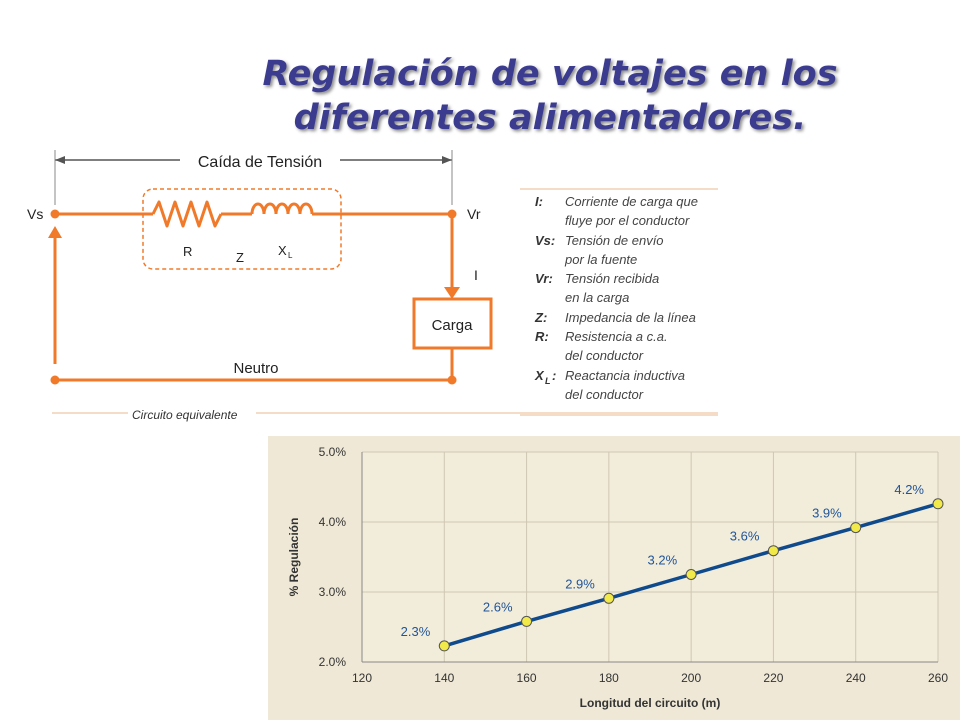  What do you see at coordinates (600, 259) in the screenshot?
I see `legend-description: por la fuente` at bounding box center [600, 259].